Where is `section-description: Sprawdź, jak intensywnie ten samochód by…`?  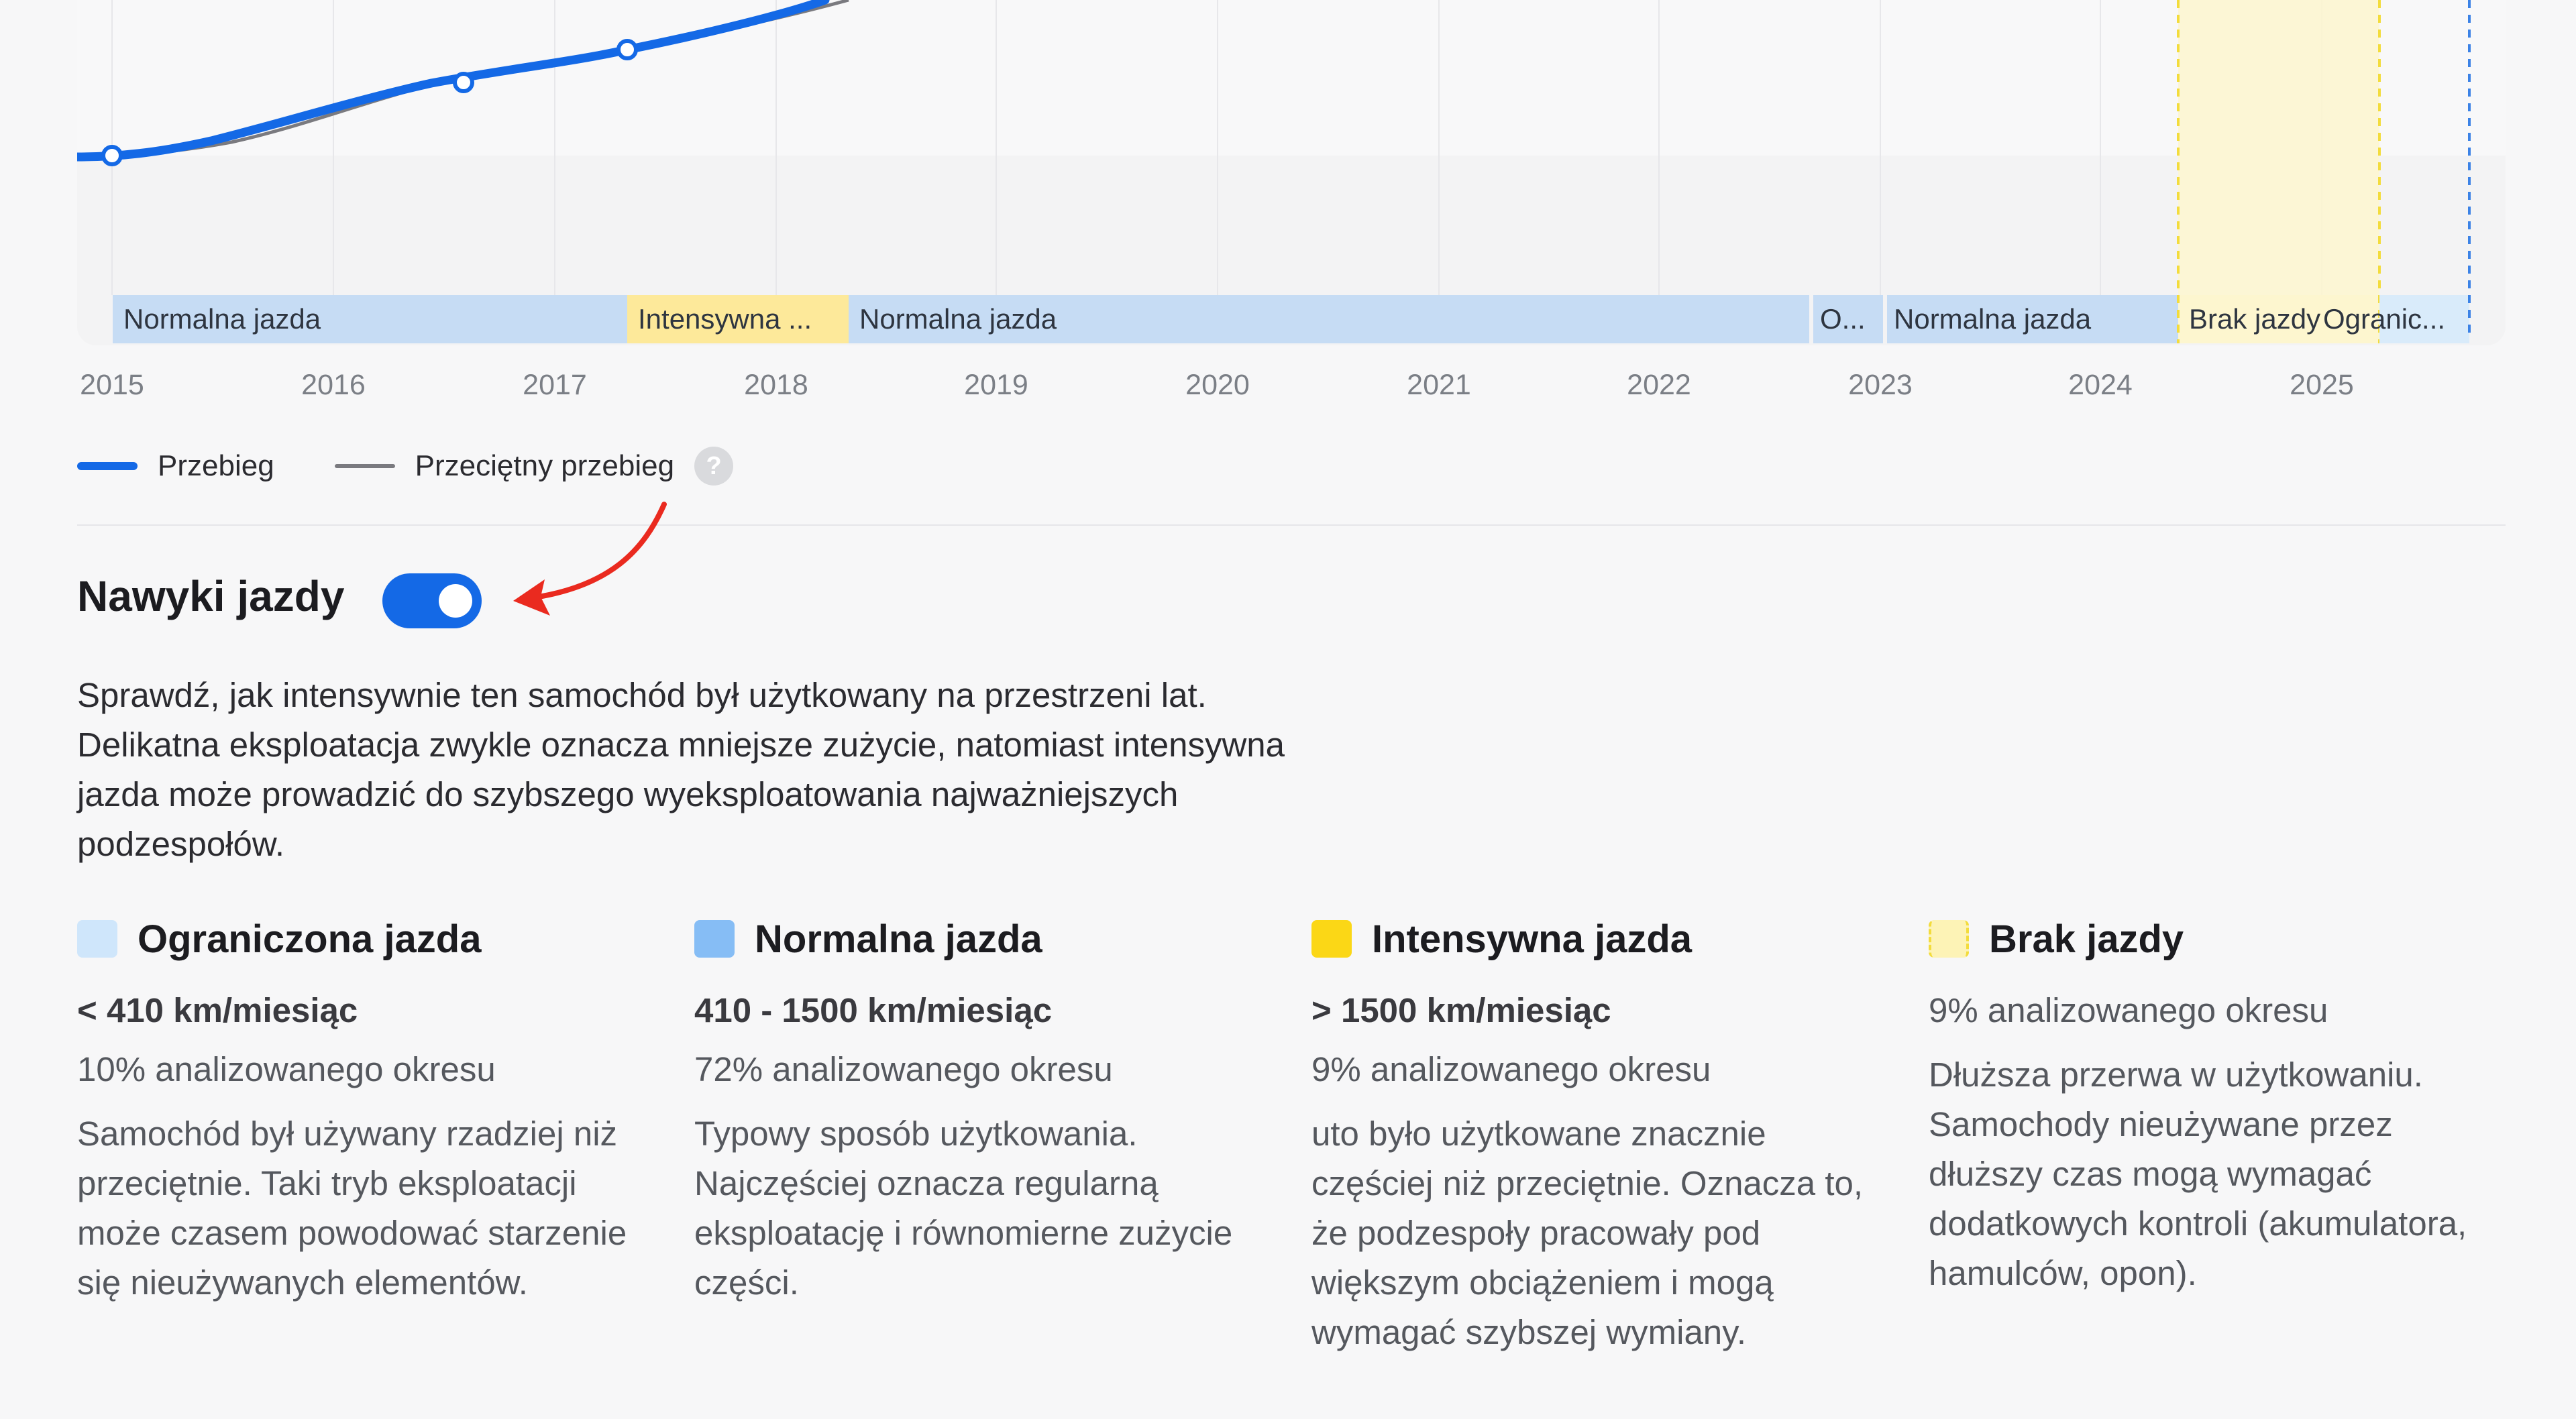 section-description: Sprawdź, jak intensywnie ten samochód by… is located at coordinates (681, 770).